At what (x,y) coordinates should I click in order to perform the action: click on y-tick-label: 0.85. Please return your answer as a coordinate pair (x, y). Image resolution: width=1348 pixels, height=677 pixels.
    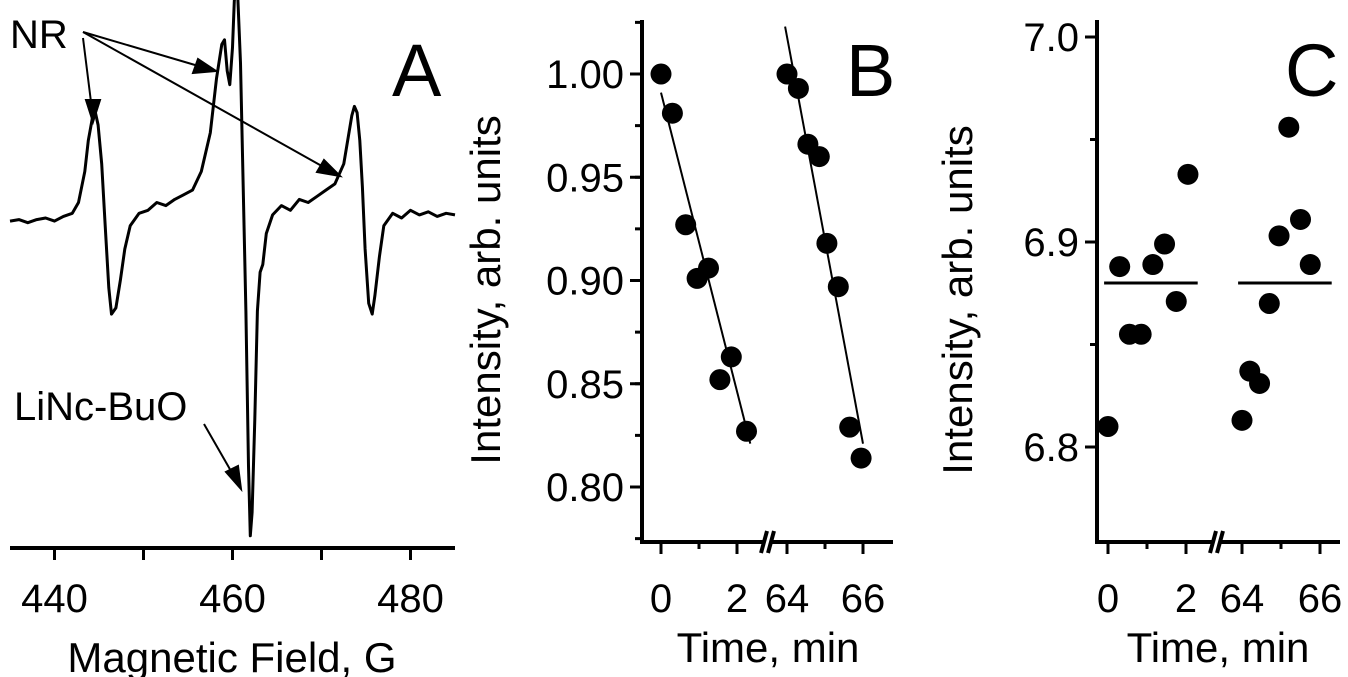
    Looking at the image, I should click on (585, 385).